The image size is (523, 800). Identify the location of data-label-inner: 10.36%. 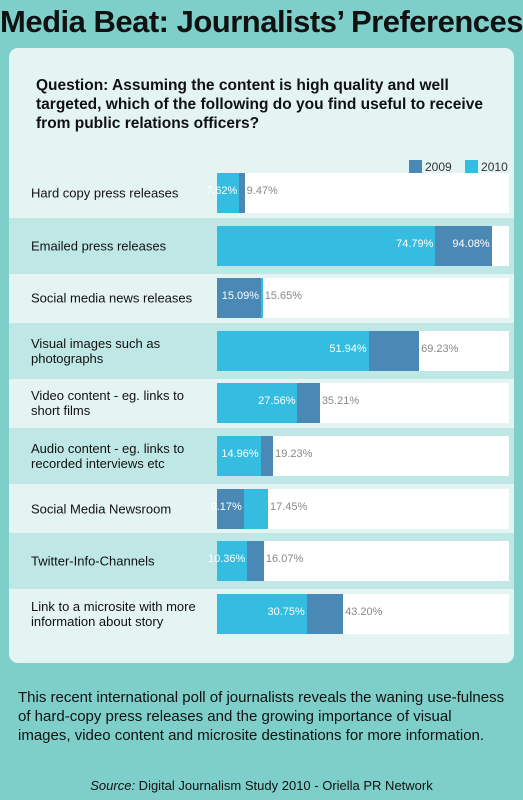
(226, 559).